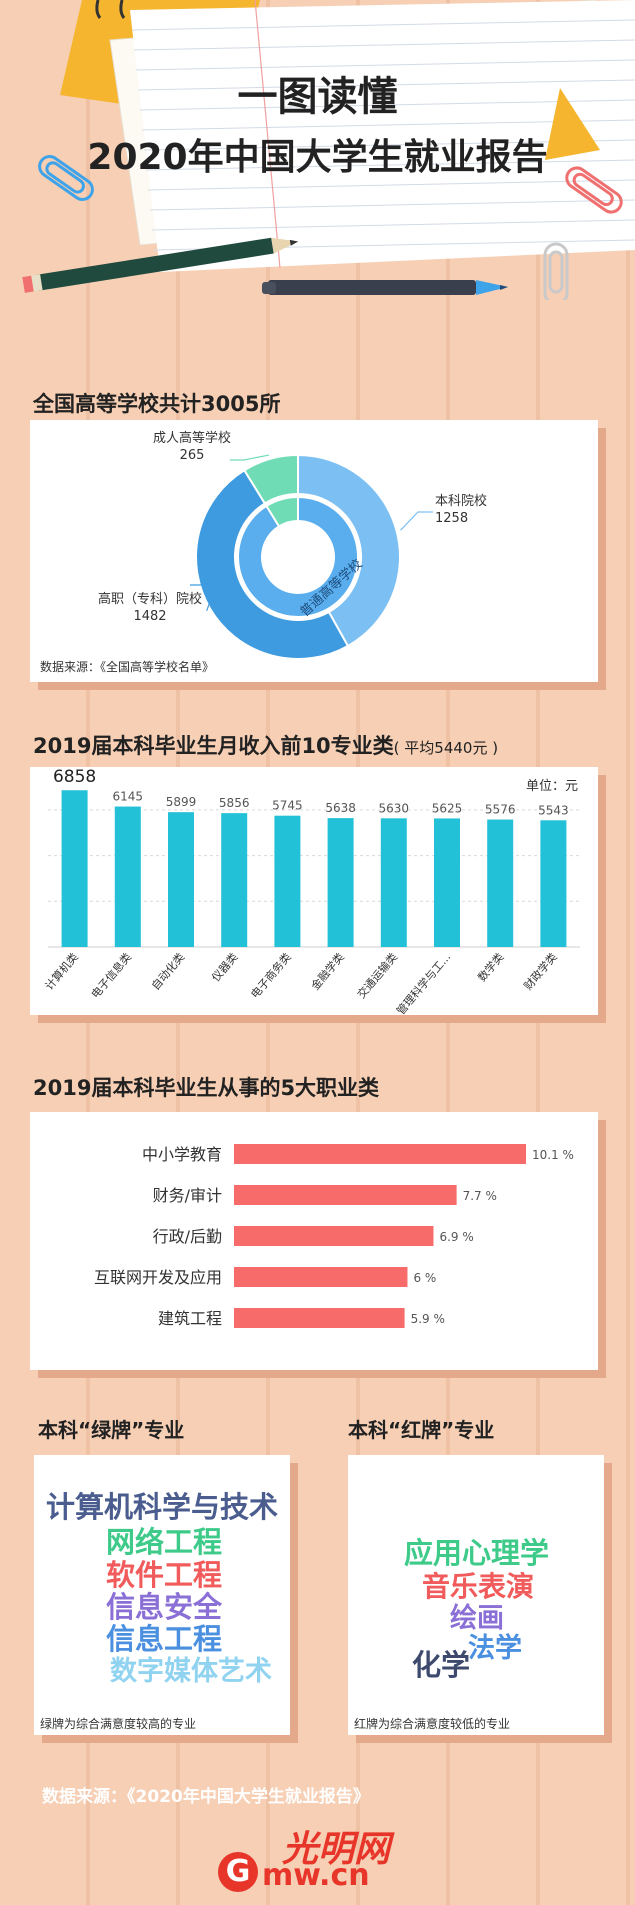  I want to click on paperclip-icon, so click(66, 178).